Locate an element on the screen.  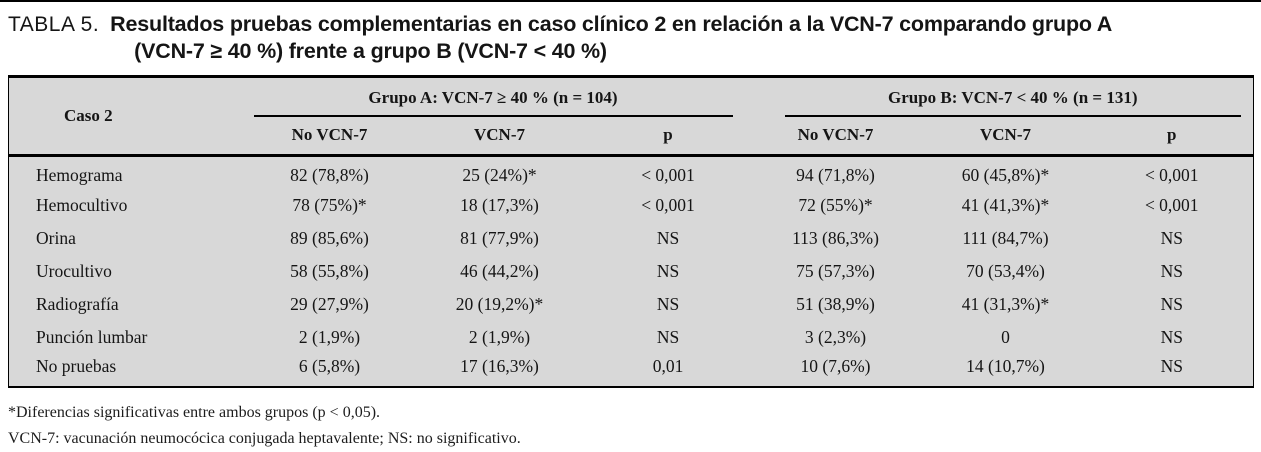
col-header-a-vcn7: VCN-7 is located at coordinates (499, 134).